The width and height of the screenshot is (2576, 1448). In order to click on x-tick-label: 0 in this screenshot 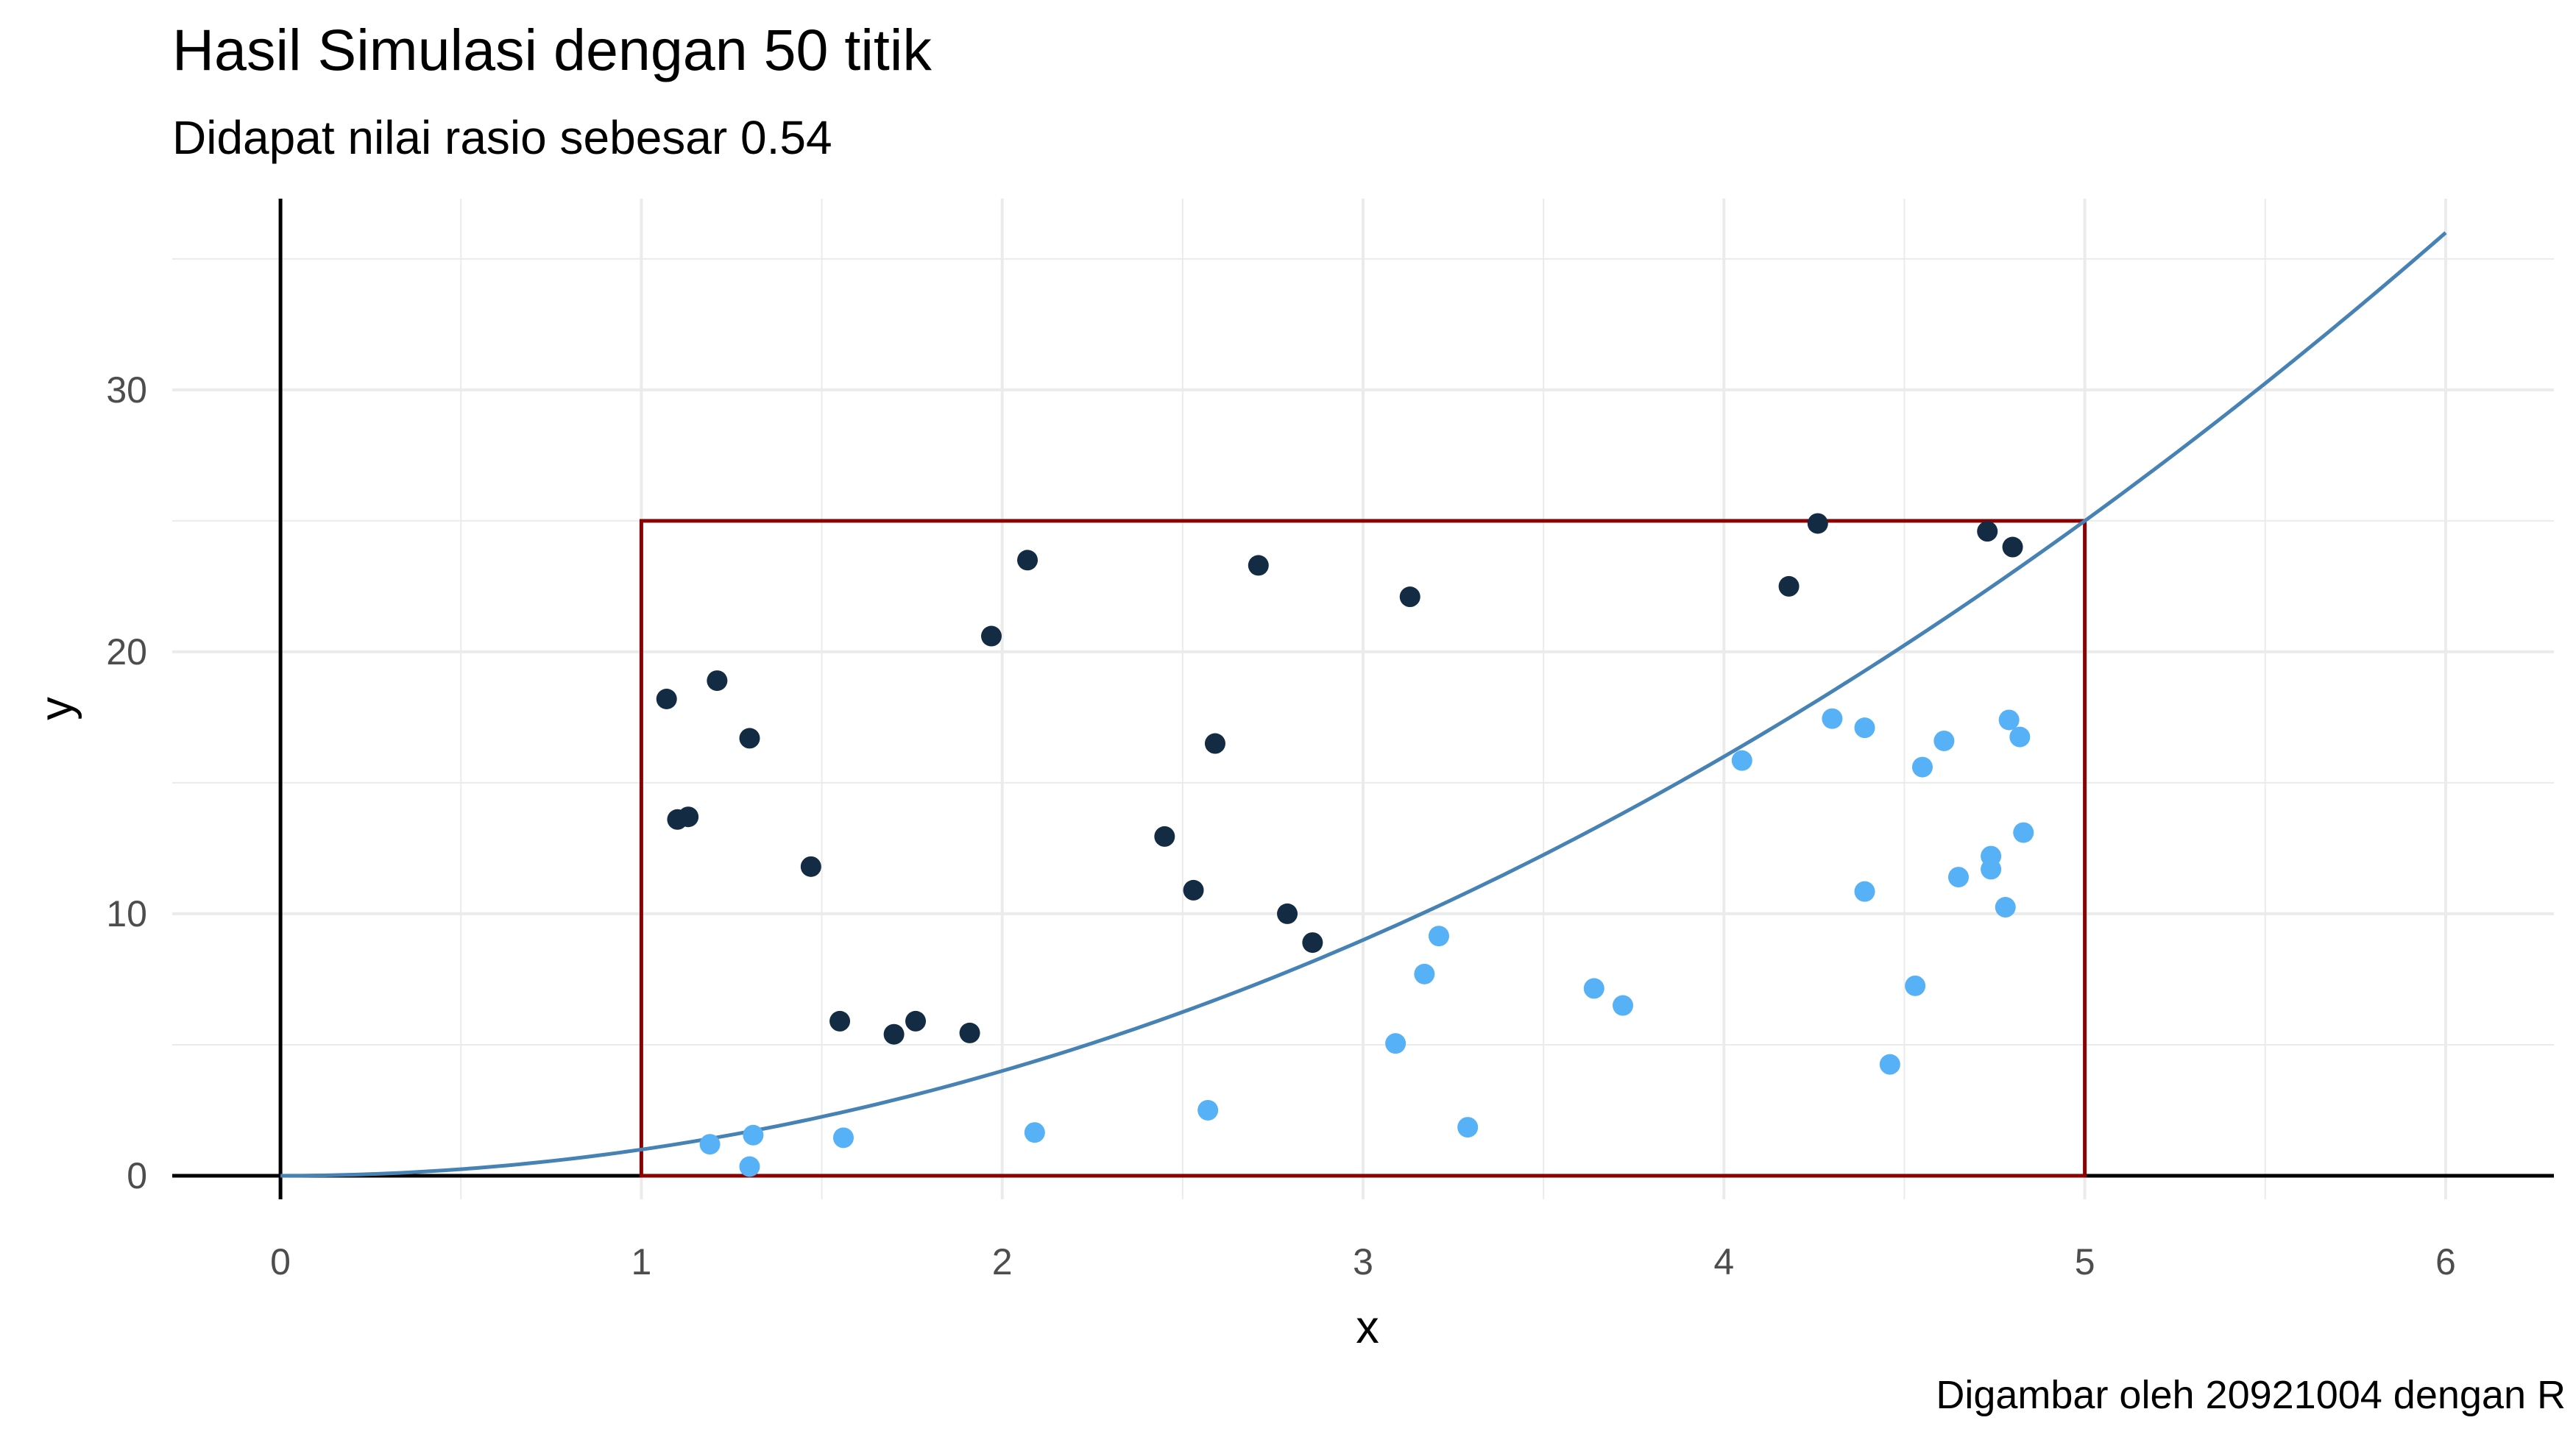, I will do `click(280, 1261)`.